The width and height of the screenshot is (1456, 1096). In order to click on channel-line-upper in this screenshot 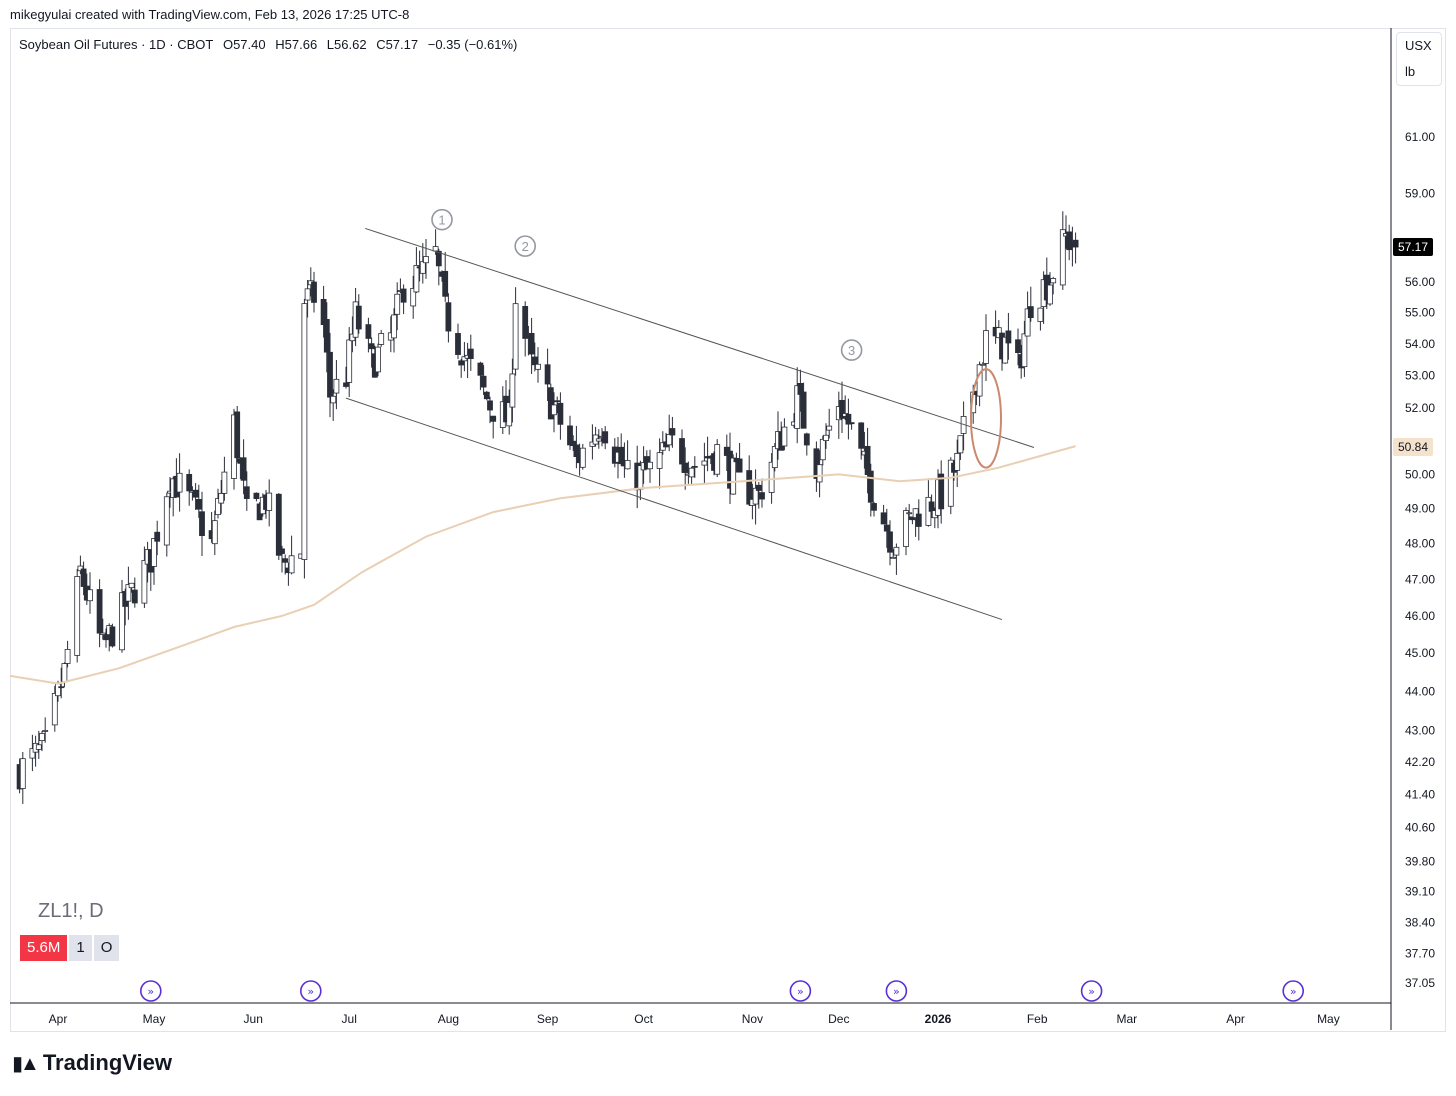, I will do `click(700, 337)`.